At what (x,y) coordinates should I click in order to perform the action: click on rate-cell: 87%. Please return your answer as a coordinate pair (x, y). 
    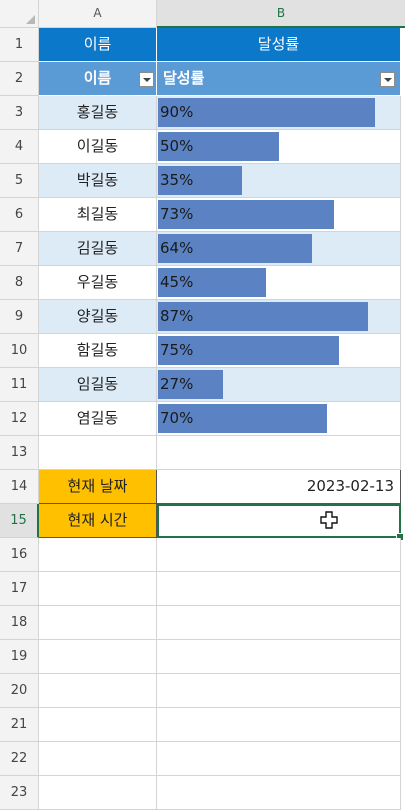
    Looking at the image, I should click on (279, 317).